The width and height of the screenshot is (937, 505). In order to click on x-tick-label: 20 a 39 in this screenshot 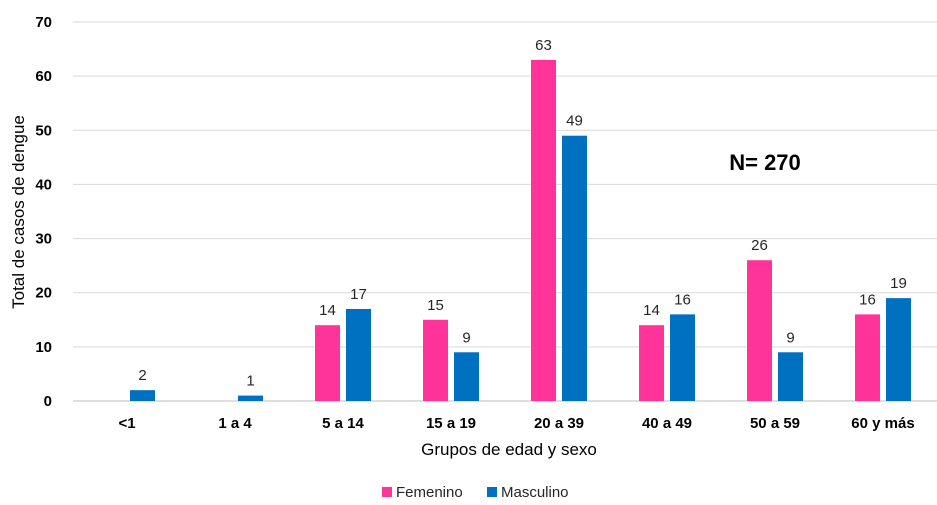, I will do `click(559, 423)`.